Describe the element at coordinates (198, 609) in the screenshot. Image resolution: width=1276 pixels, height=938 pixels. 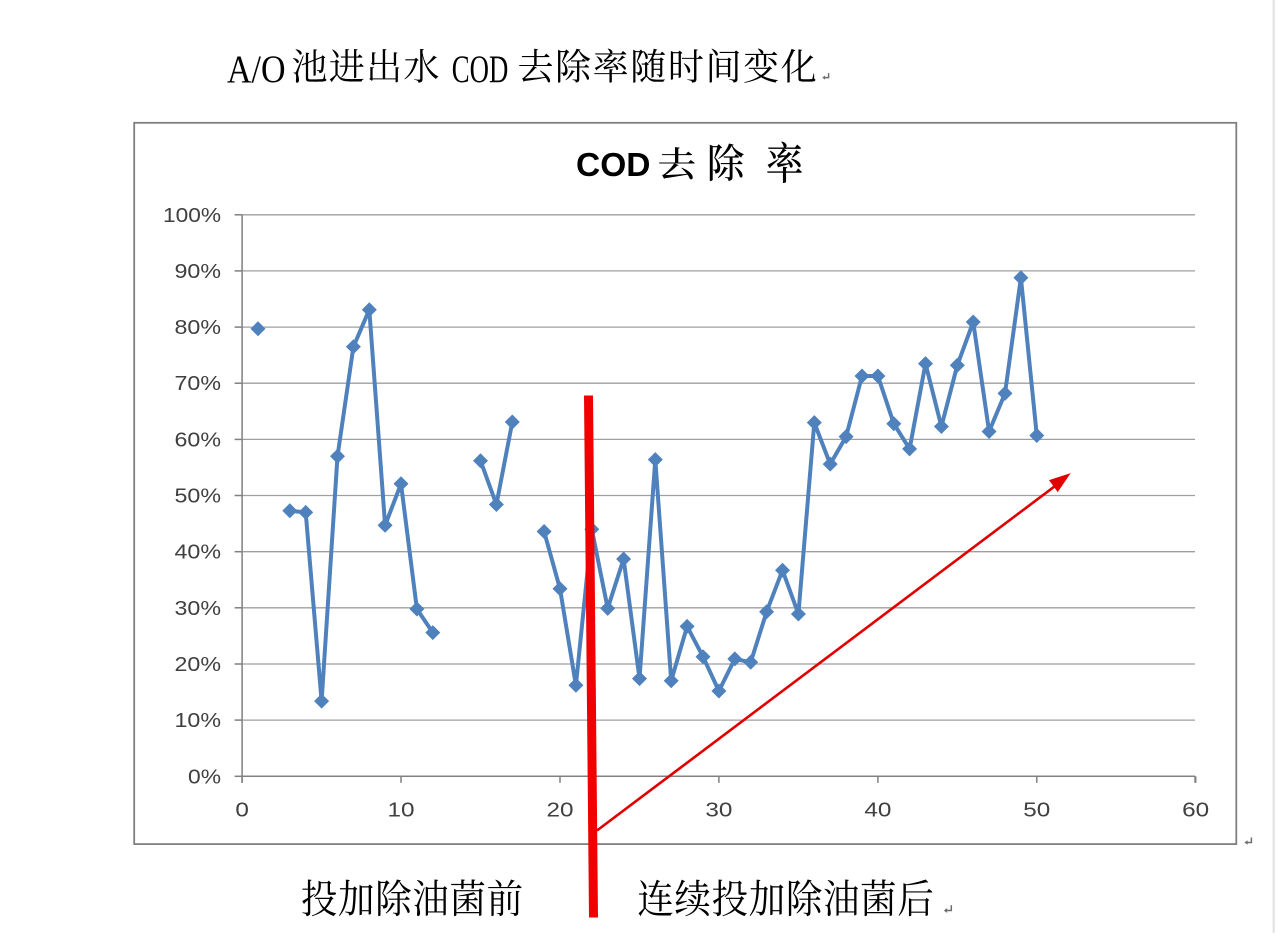
I see `svg-text: 30%` at that location.